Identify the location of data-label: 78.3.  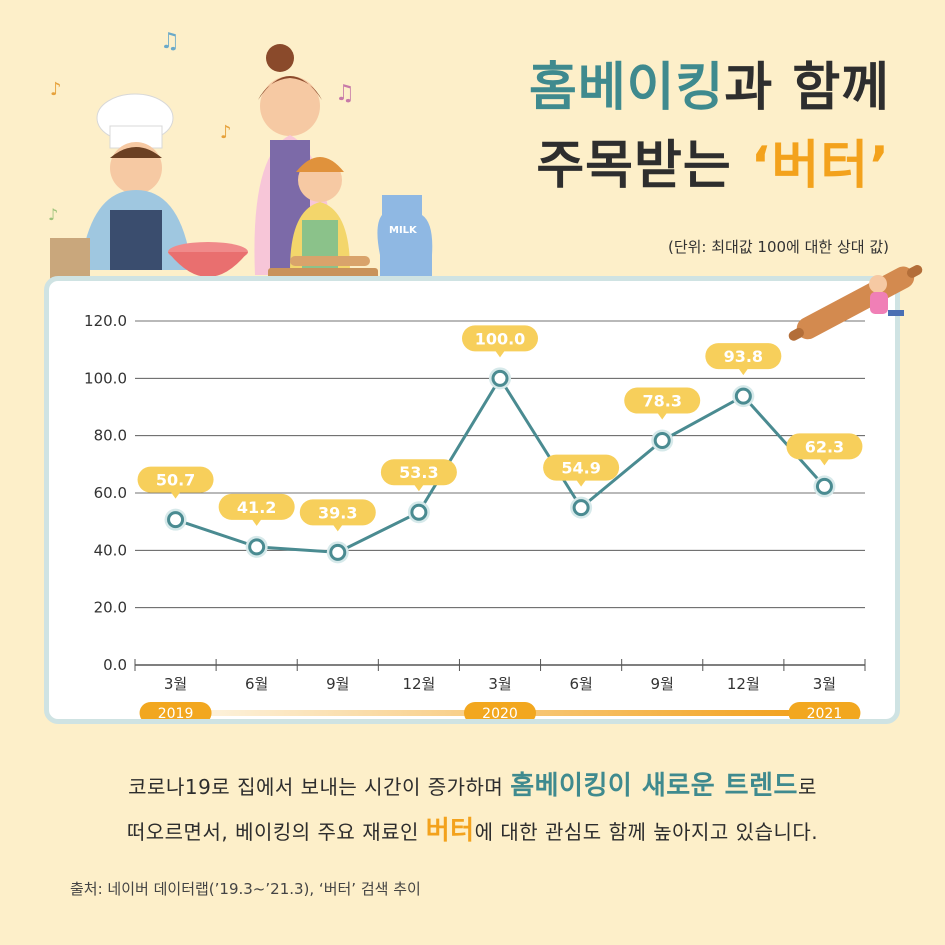
(661, 401).